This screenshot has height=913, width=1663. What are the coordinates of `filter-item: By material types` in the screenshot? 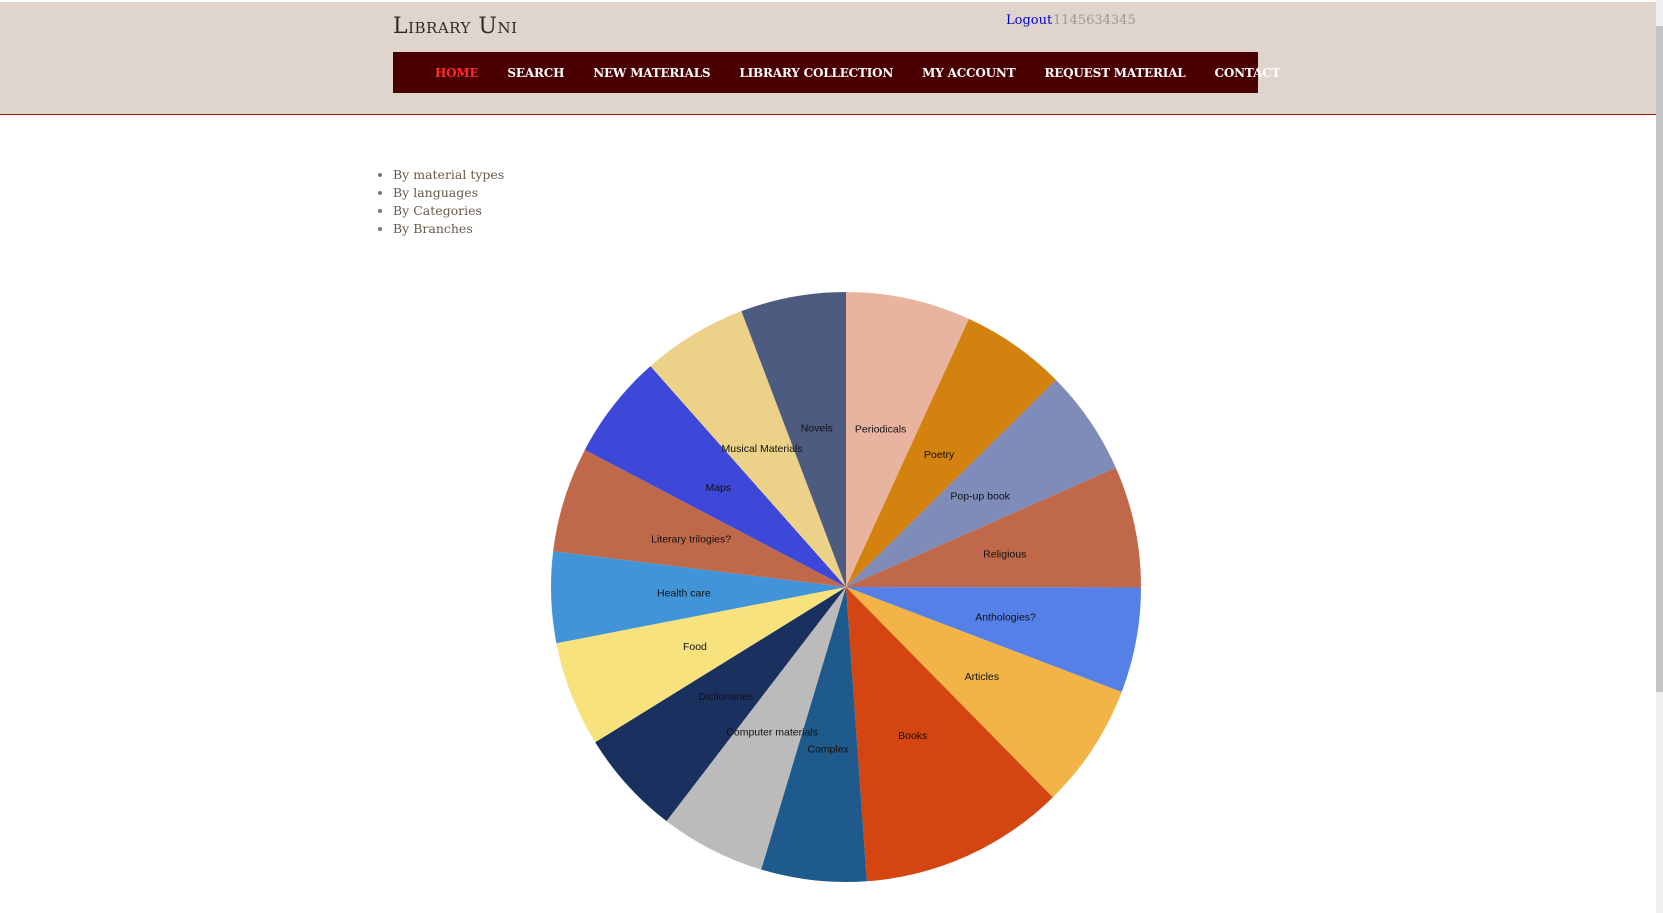 It's located at (448, 175).